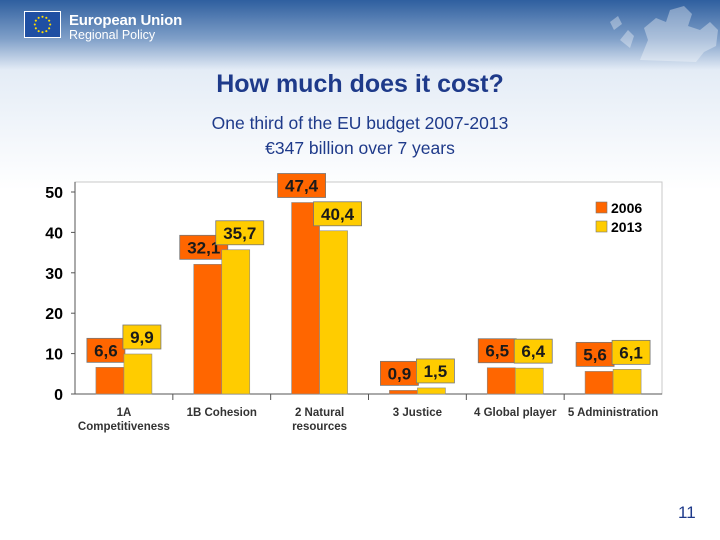 The width and height of the screenshot is (720, 540). Describe the element at coordinates (54, 233) in the screenshot. I see `y-tick-label: 40` at that location.